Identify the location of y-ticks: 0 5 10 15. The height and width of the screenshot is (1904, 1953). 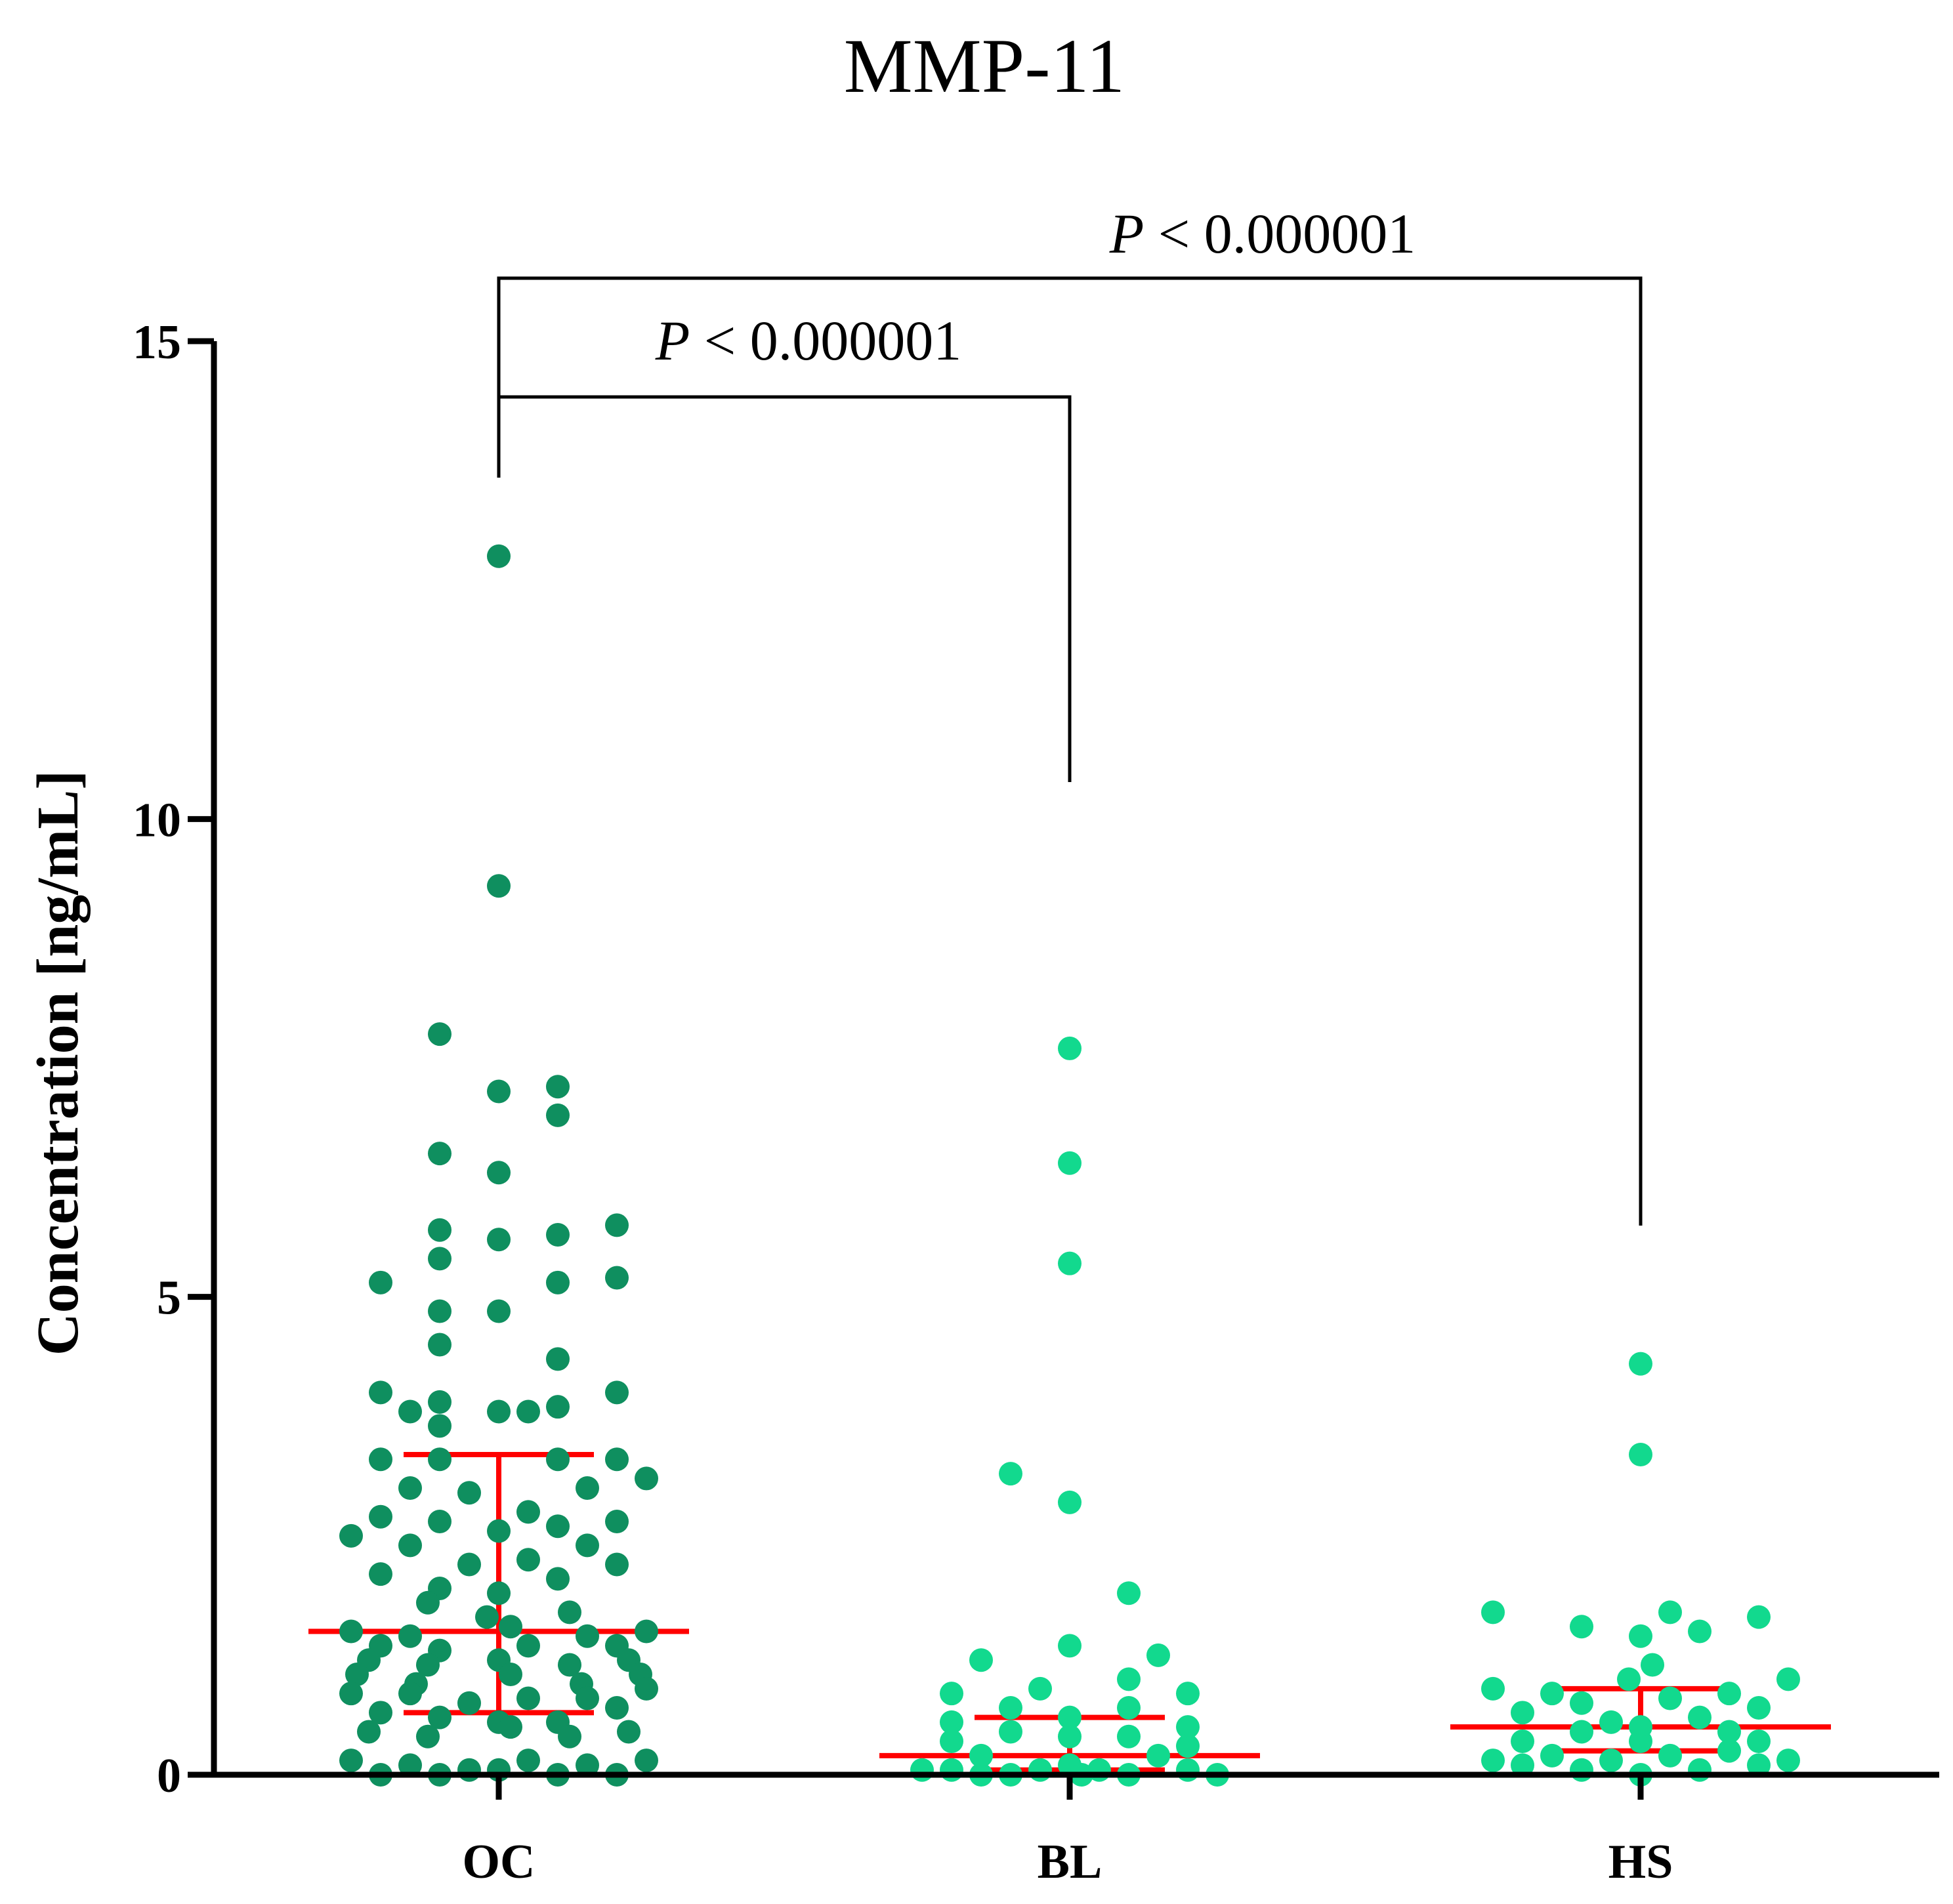
(173, 1059).